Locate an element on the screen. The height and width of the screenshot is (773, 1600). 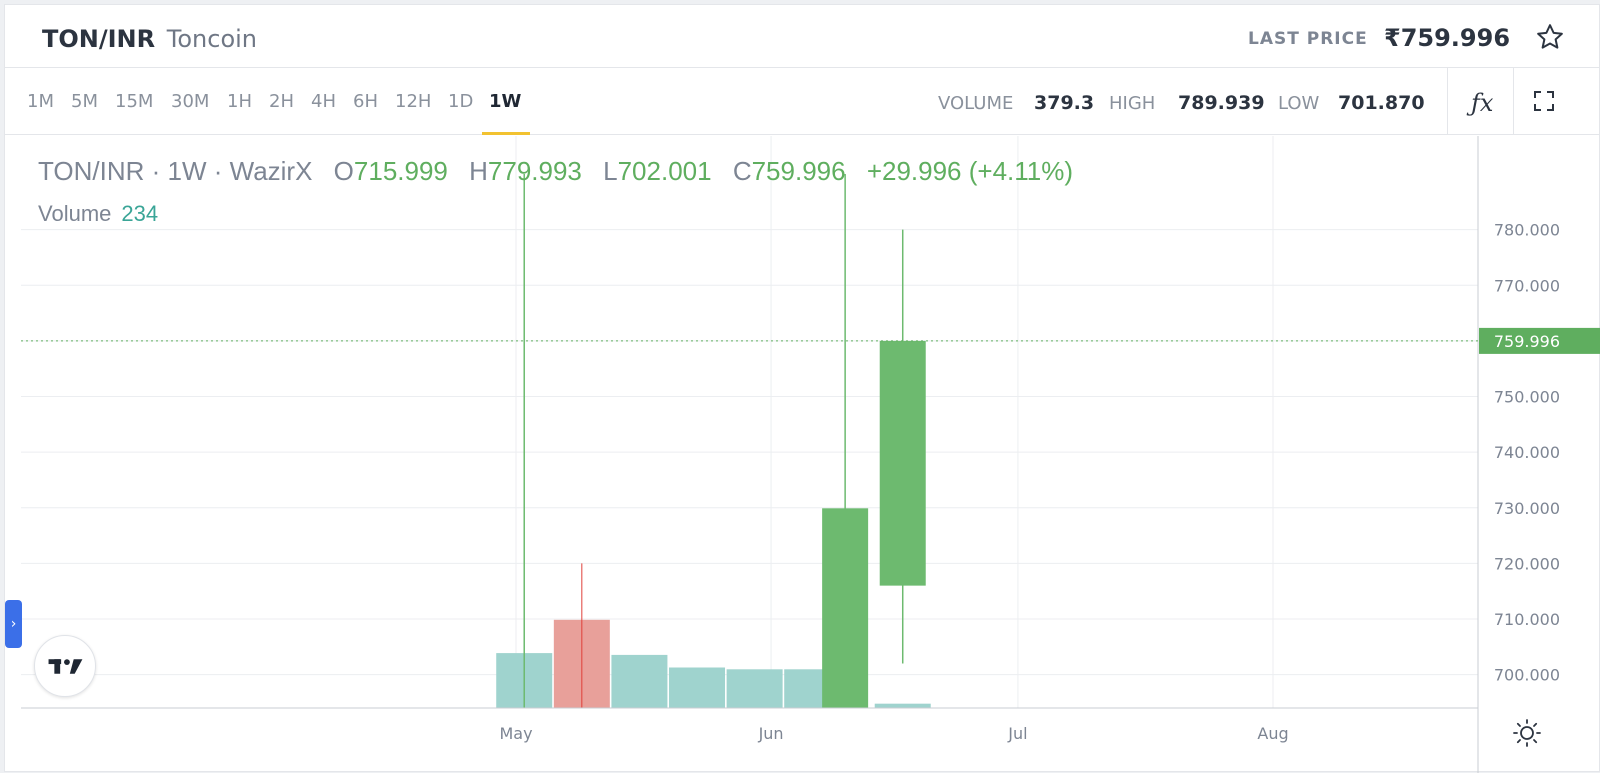
star-icon is located at coordinates (1550, 37).